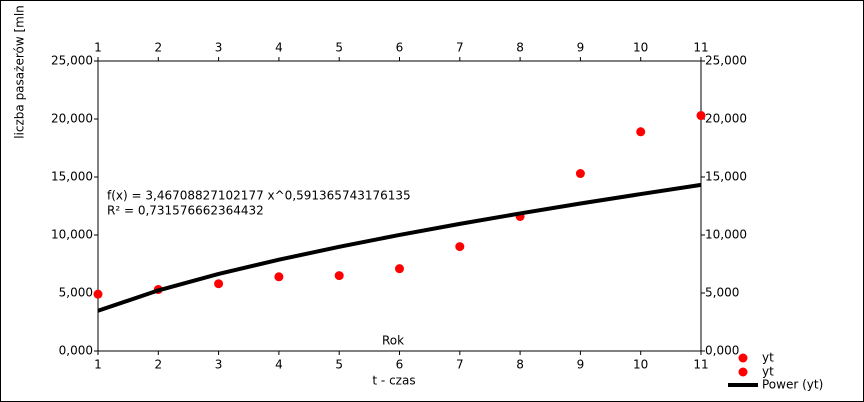 The width and height of the screenshot is (864, 402). Describe the element at coordinates (581, 48) in the screenshot. I see `x2-tick-label: 9` at that location.